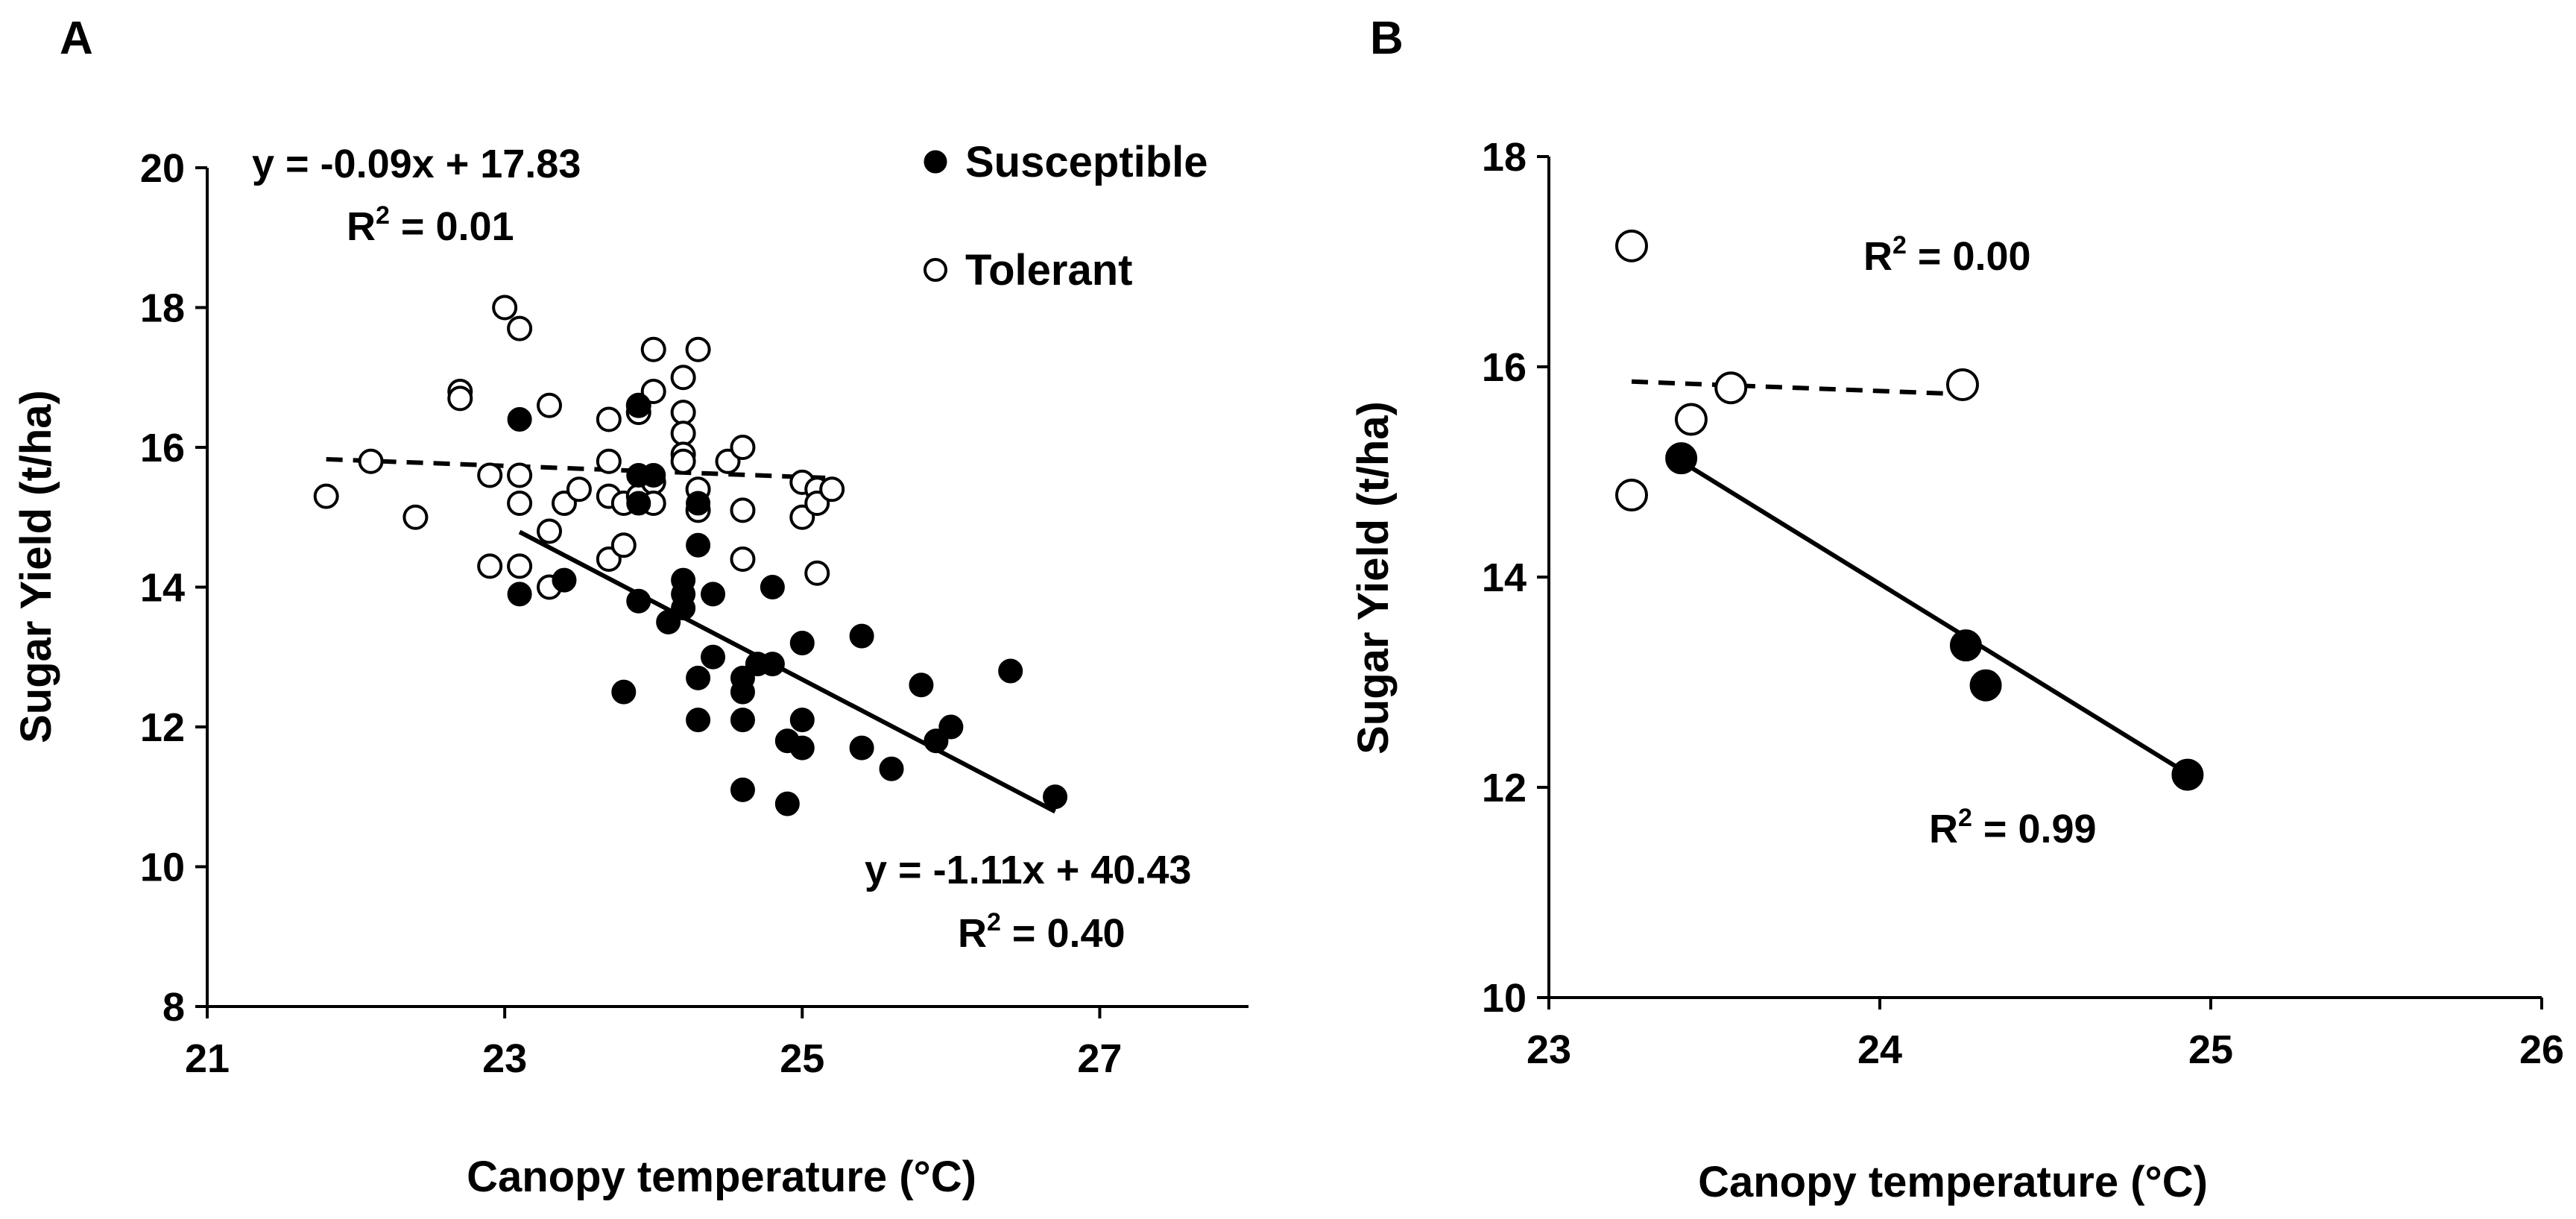 The width and height of the screenshot is (2576, 1219). I want to click on panel-a-x-tick-label: 21, so click(207, 1058).